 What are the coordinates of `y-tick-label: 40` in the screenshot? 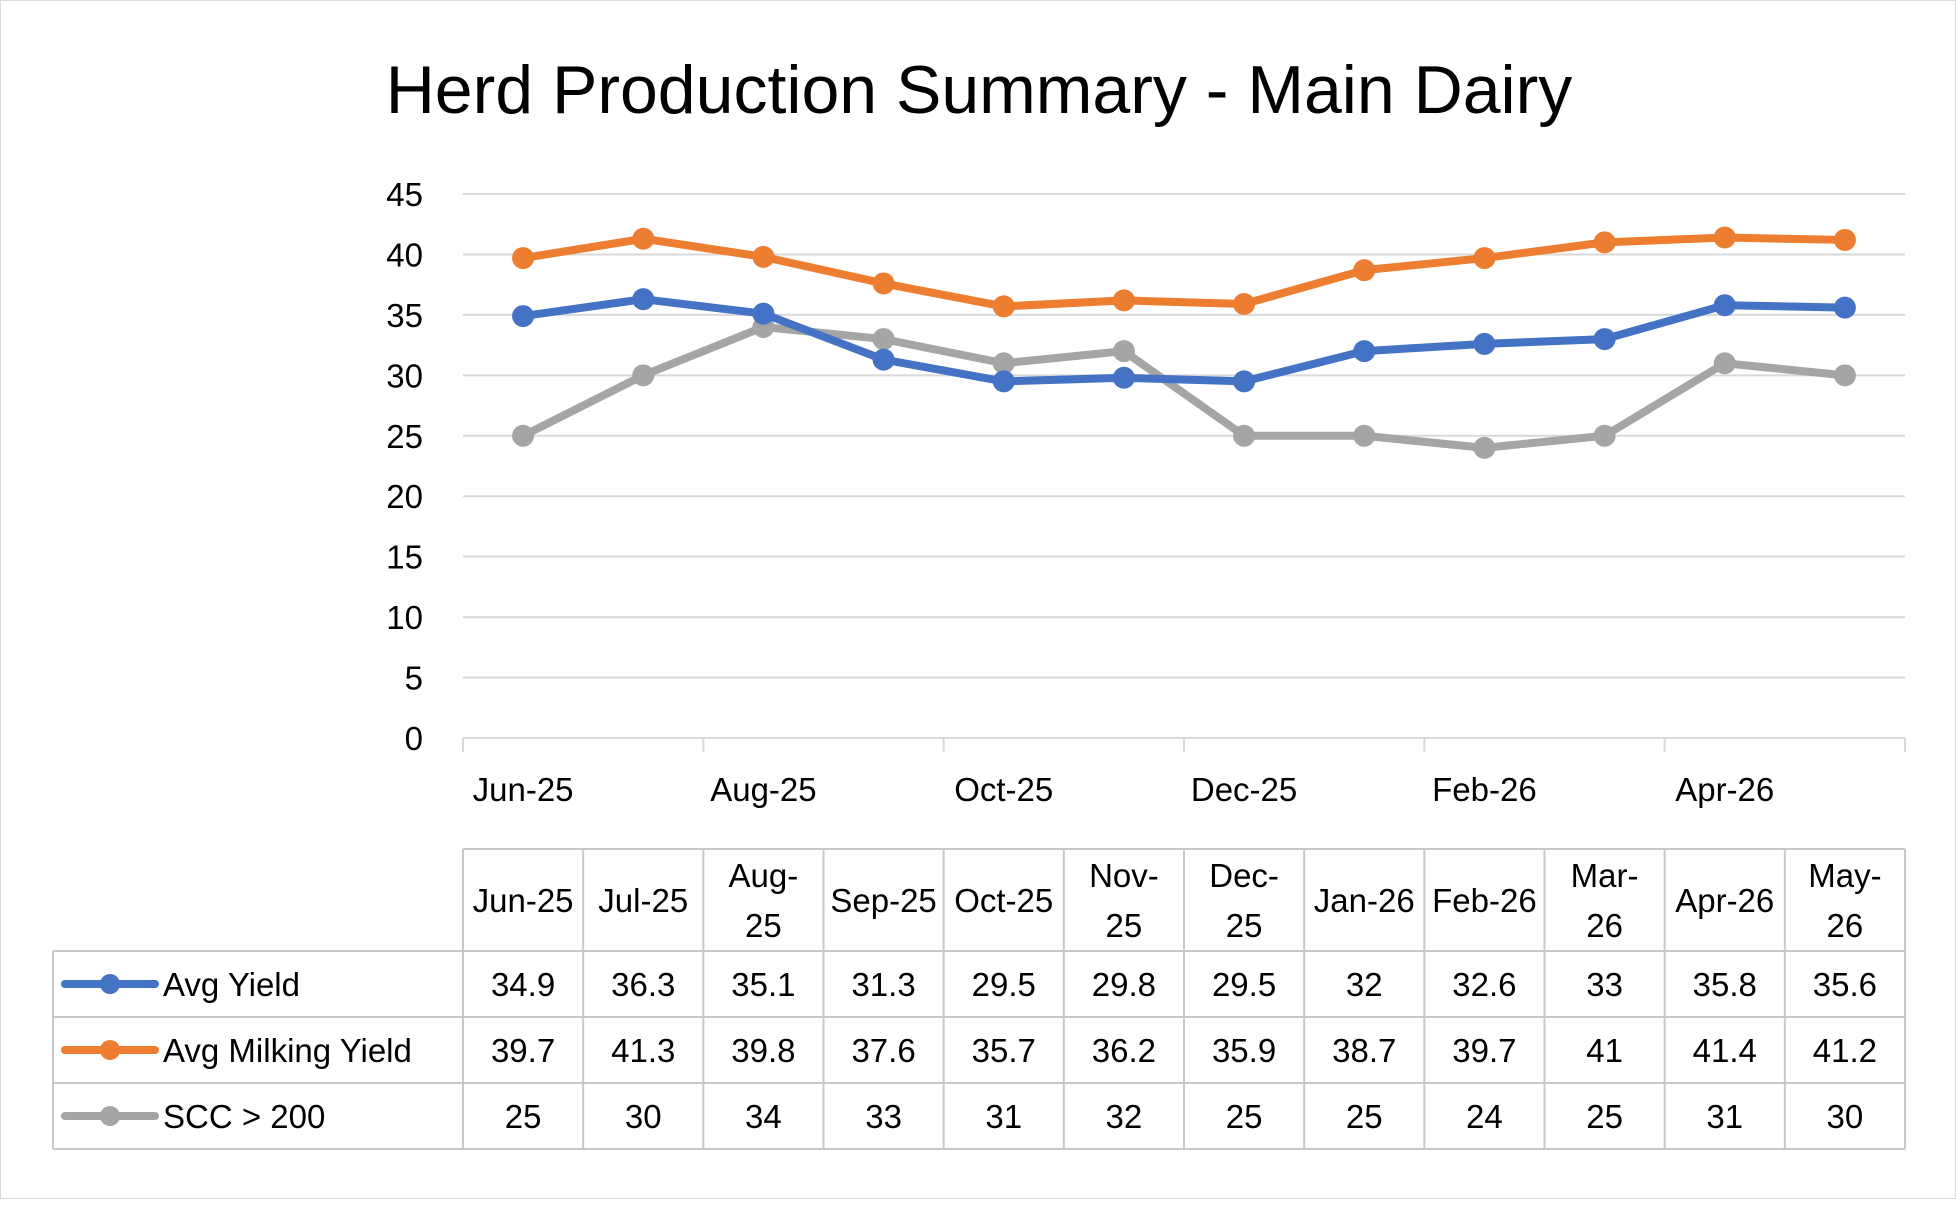 It's located at (404, 254).